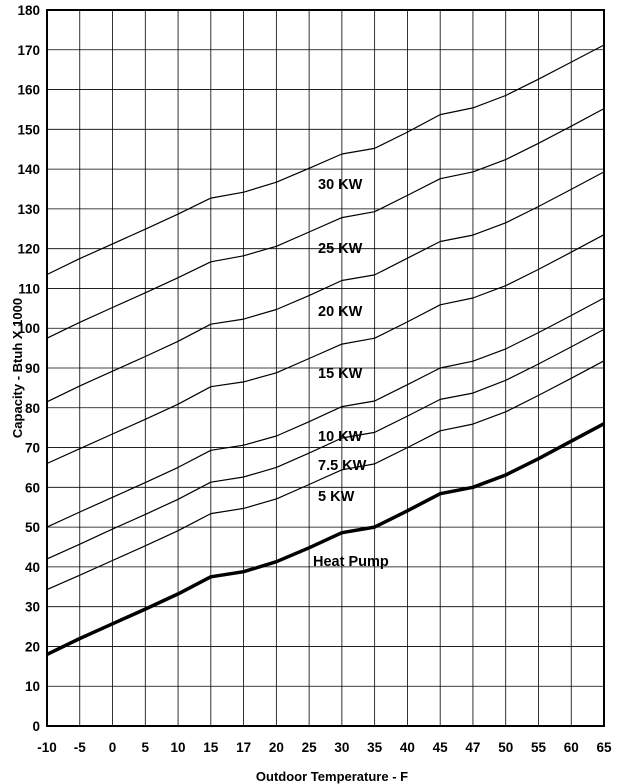 The image size is (628, 784). What do you see at coordinates (472, 747) in the screenshot?
I see `x-tick-label: 47` at bounding box center [472, 747].